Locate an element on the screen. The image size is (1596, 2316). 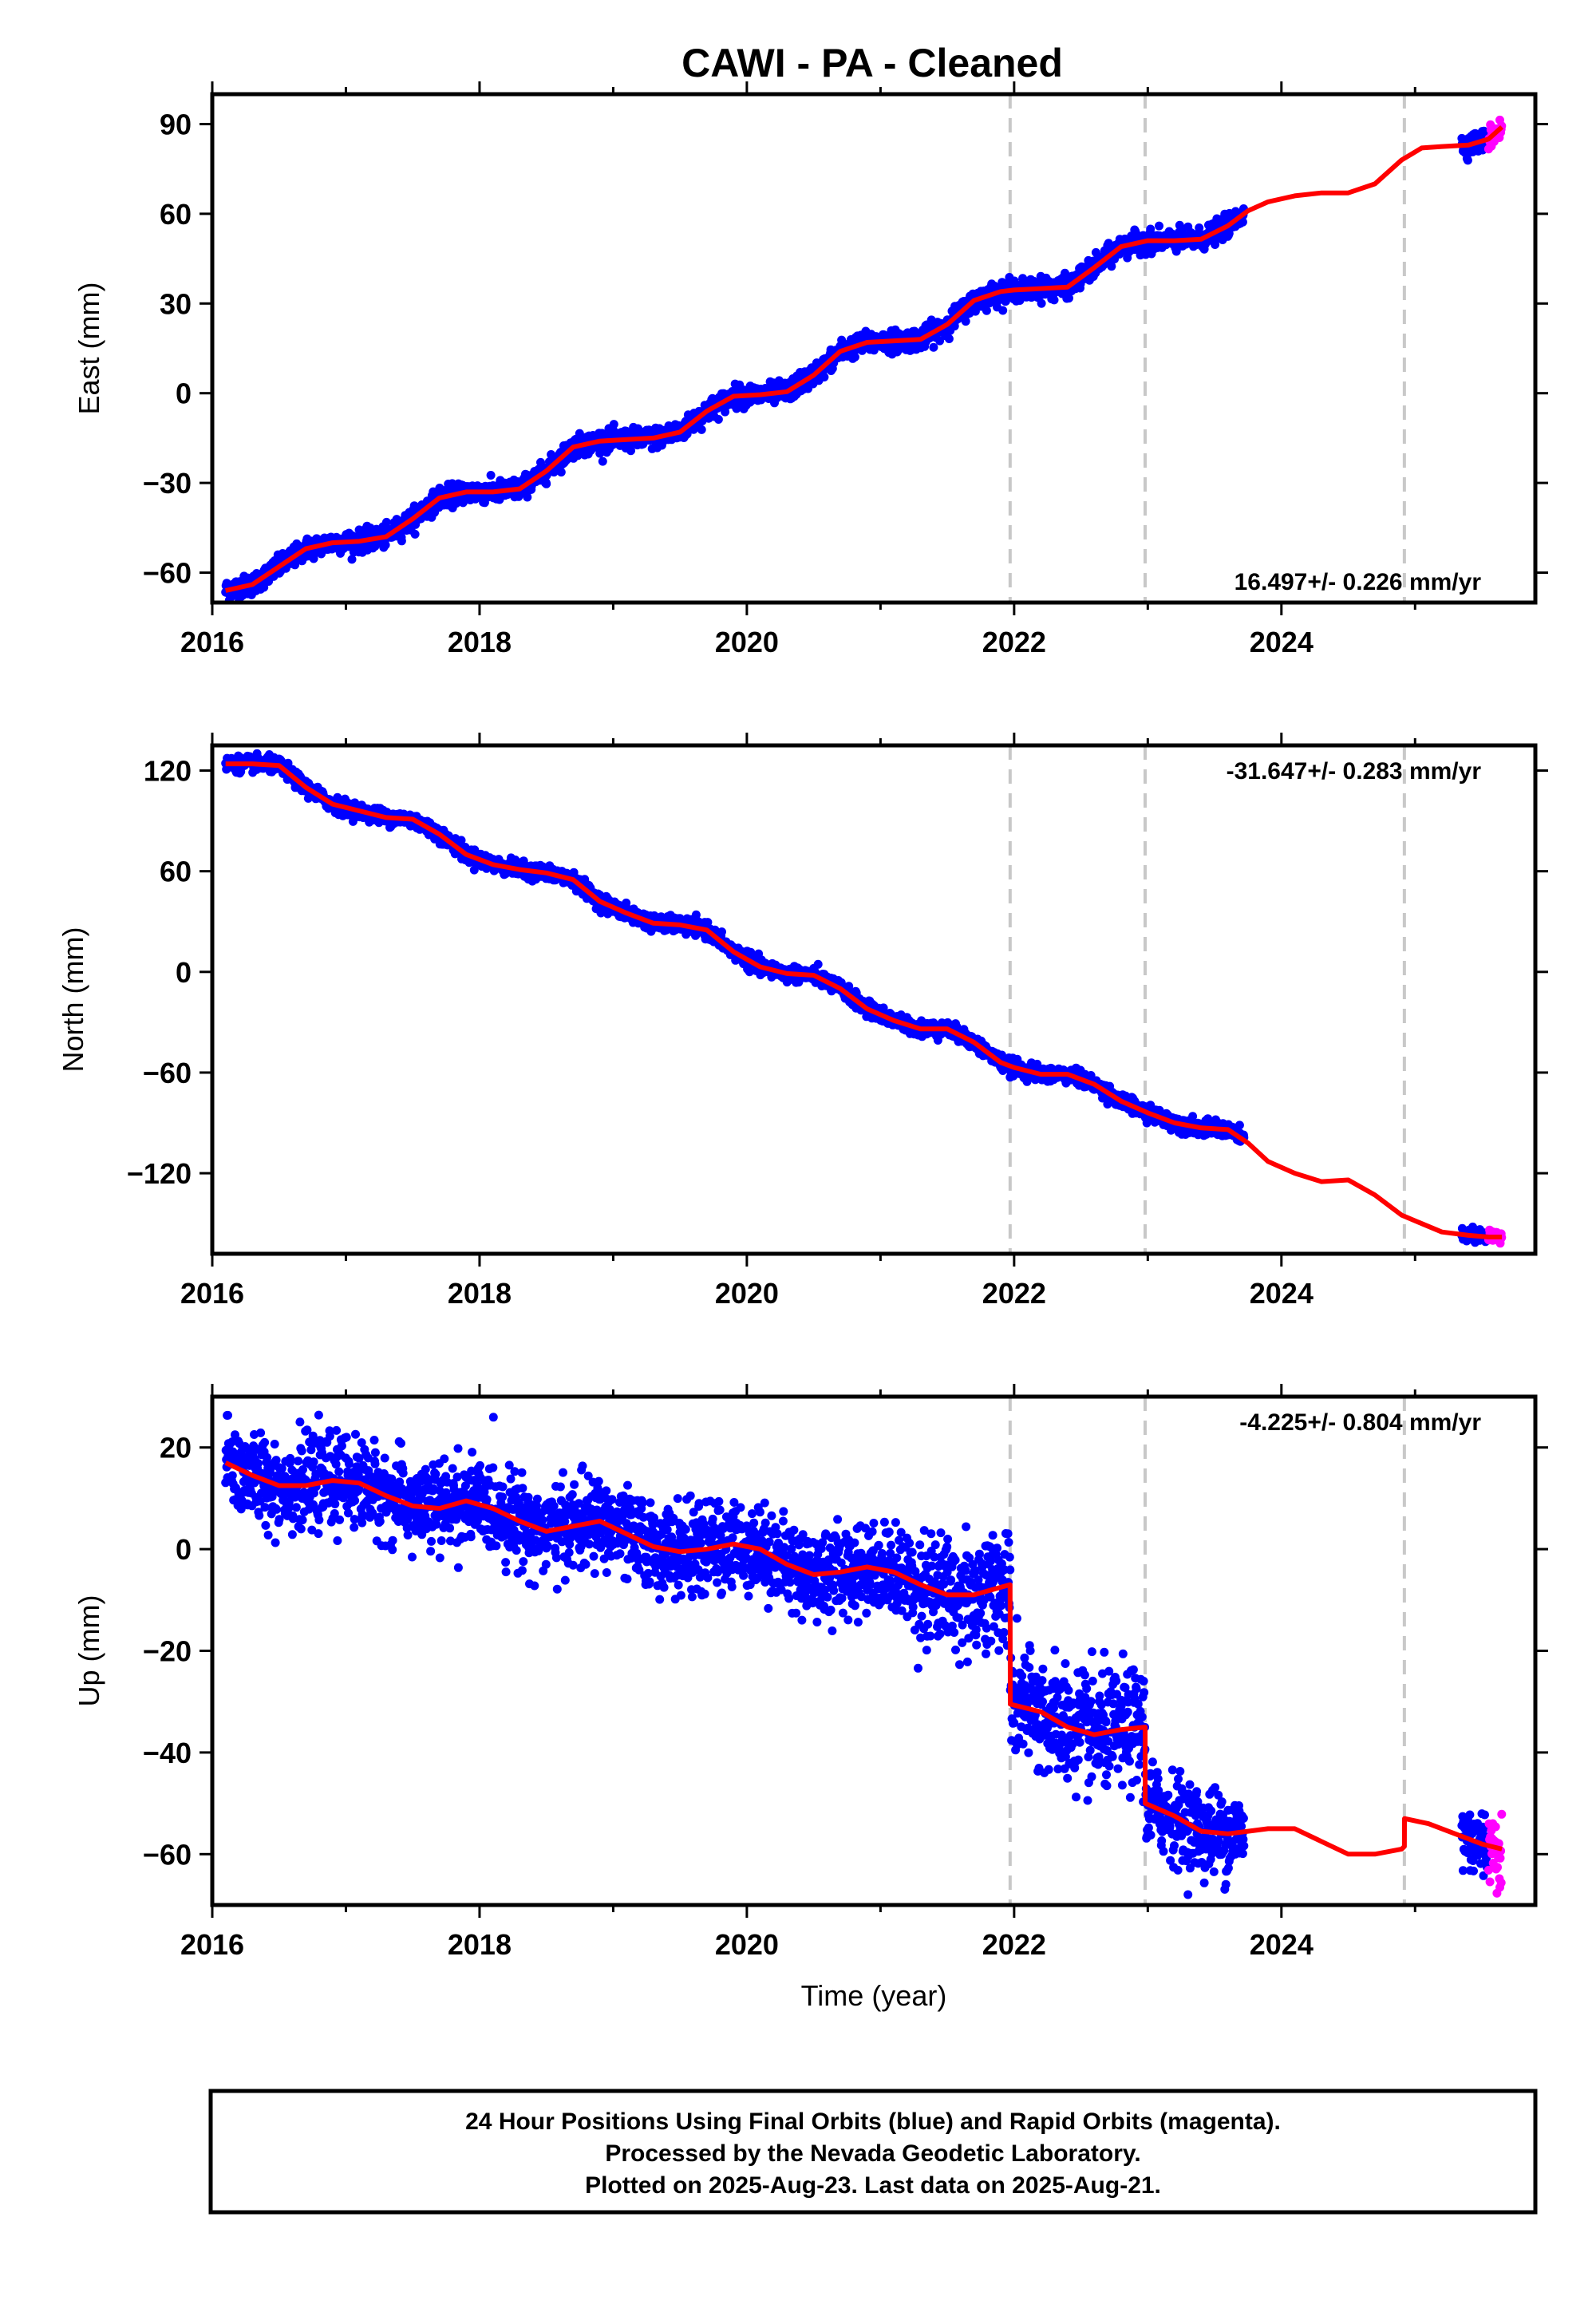
y-tick-label: 60 is located at coordinates (176, 215).